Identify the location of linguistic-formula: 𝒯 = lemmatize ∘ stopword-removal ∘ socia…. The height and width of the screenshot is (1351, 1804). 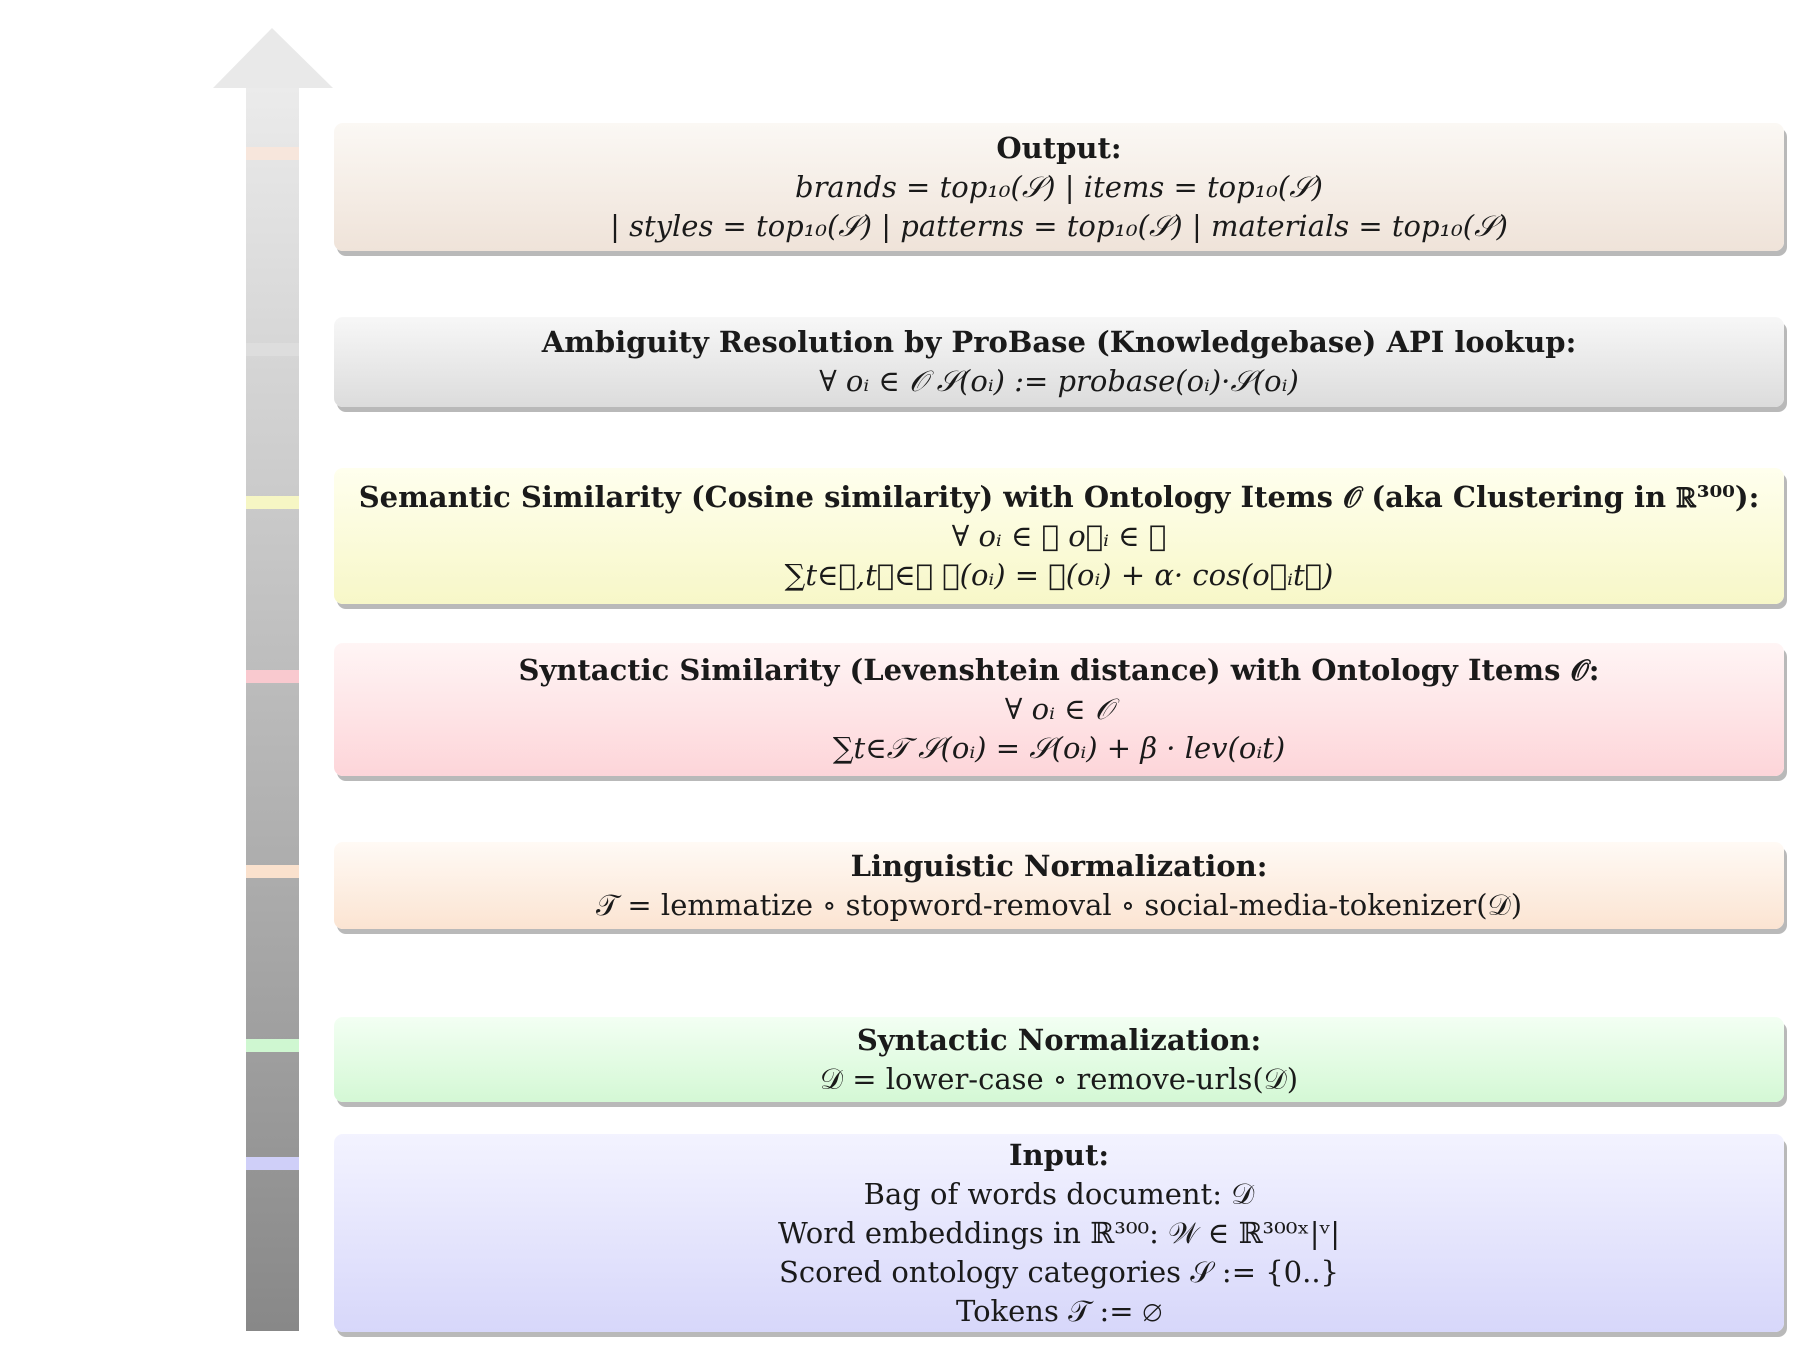
(1059, 904).